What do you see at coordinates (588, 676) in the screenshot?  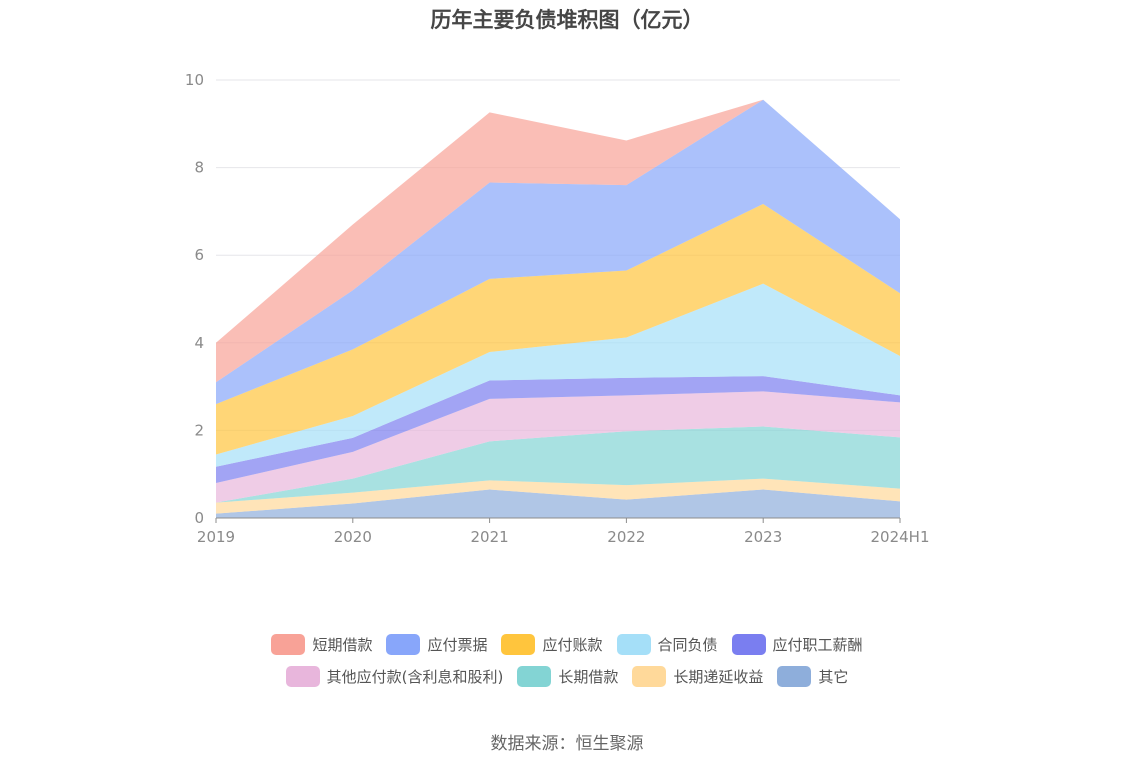 I see `legend-label: 长期借款` at bounding box center [588, 676].